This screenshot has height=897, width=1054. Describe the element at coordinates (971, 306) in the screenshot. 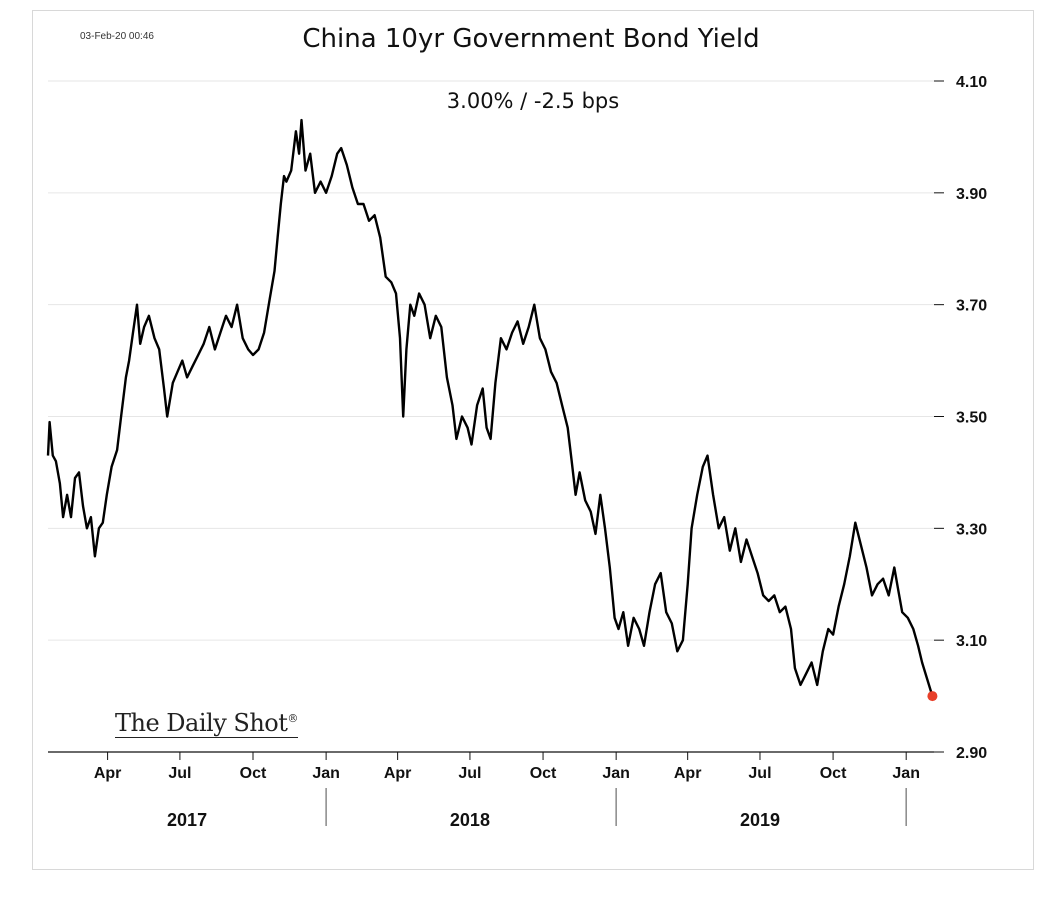

I see `y-tick-label: 3.70` at that location.